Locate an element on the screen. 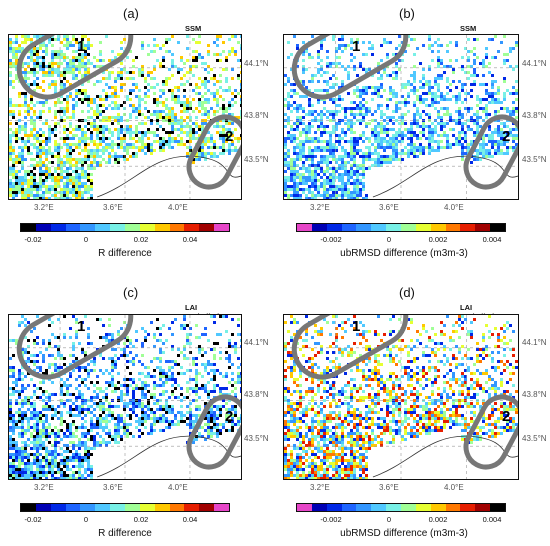 This screenshot has width=550, height=546. colorbar-title: ubRMSD difference (m3m-3) is located at coordinates (404, 533).